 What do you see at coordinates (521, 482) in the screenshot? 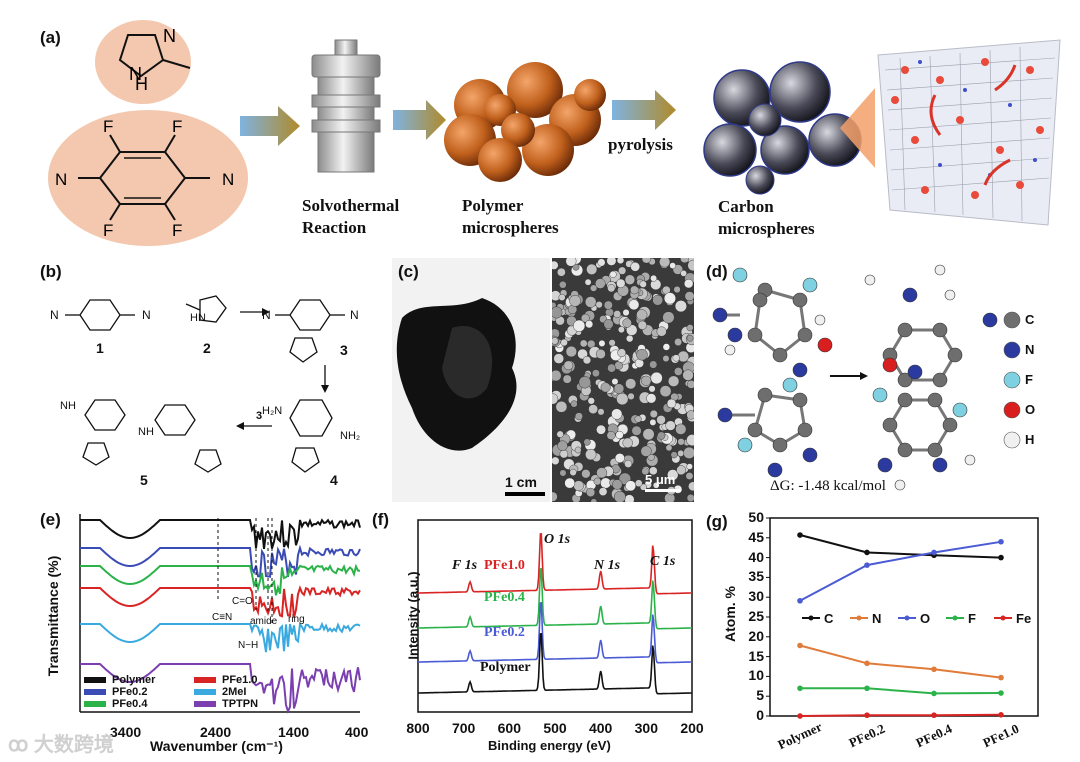
I see `scale-bar-1cm-text: 1 cm` at bounding box center [521, 482].